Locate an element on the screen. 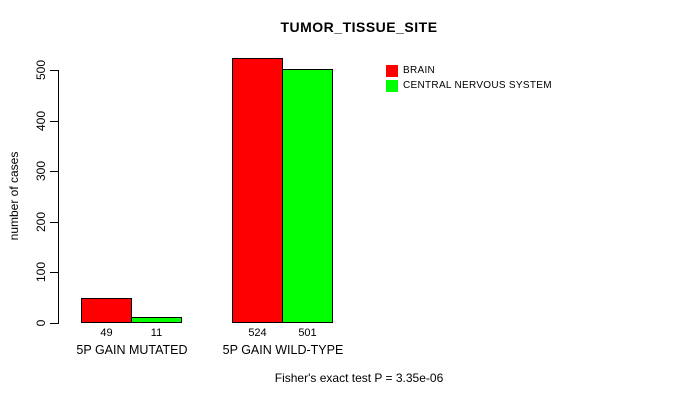 This screenshot has height=400, width=690. bar-value-label: 49 is located at coordinates (106, 333).